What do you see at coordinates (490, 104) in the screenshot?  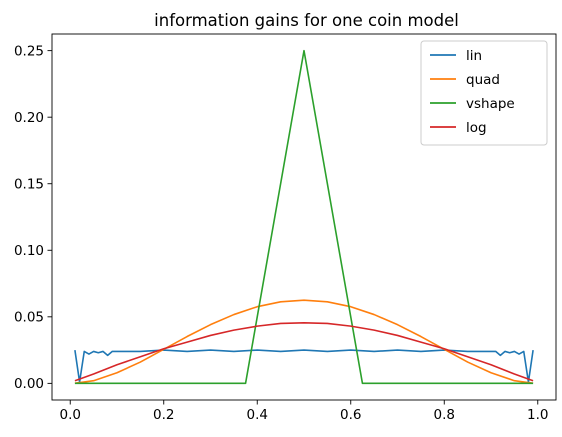 I see `legend-label-vshape: vshape` at bounding box center [490, 104].